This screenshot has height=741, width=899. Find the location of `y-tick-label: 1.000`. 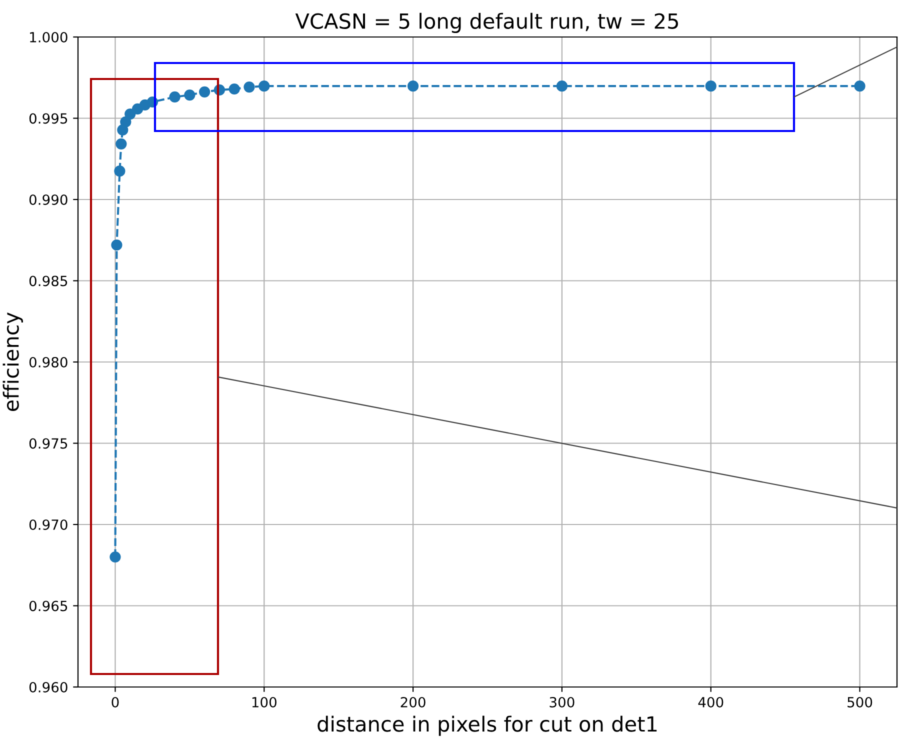

y-tick-label: 1.000 is located at coordinates (49, 37).